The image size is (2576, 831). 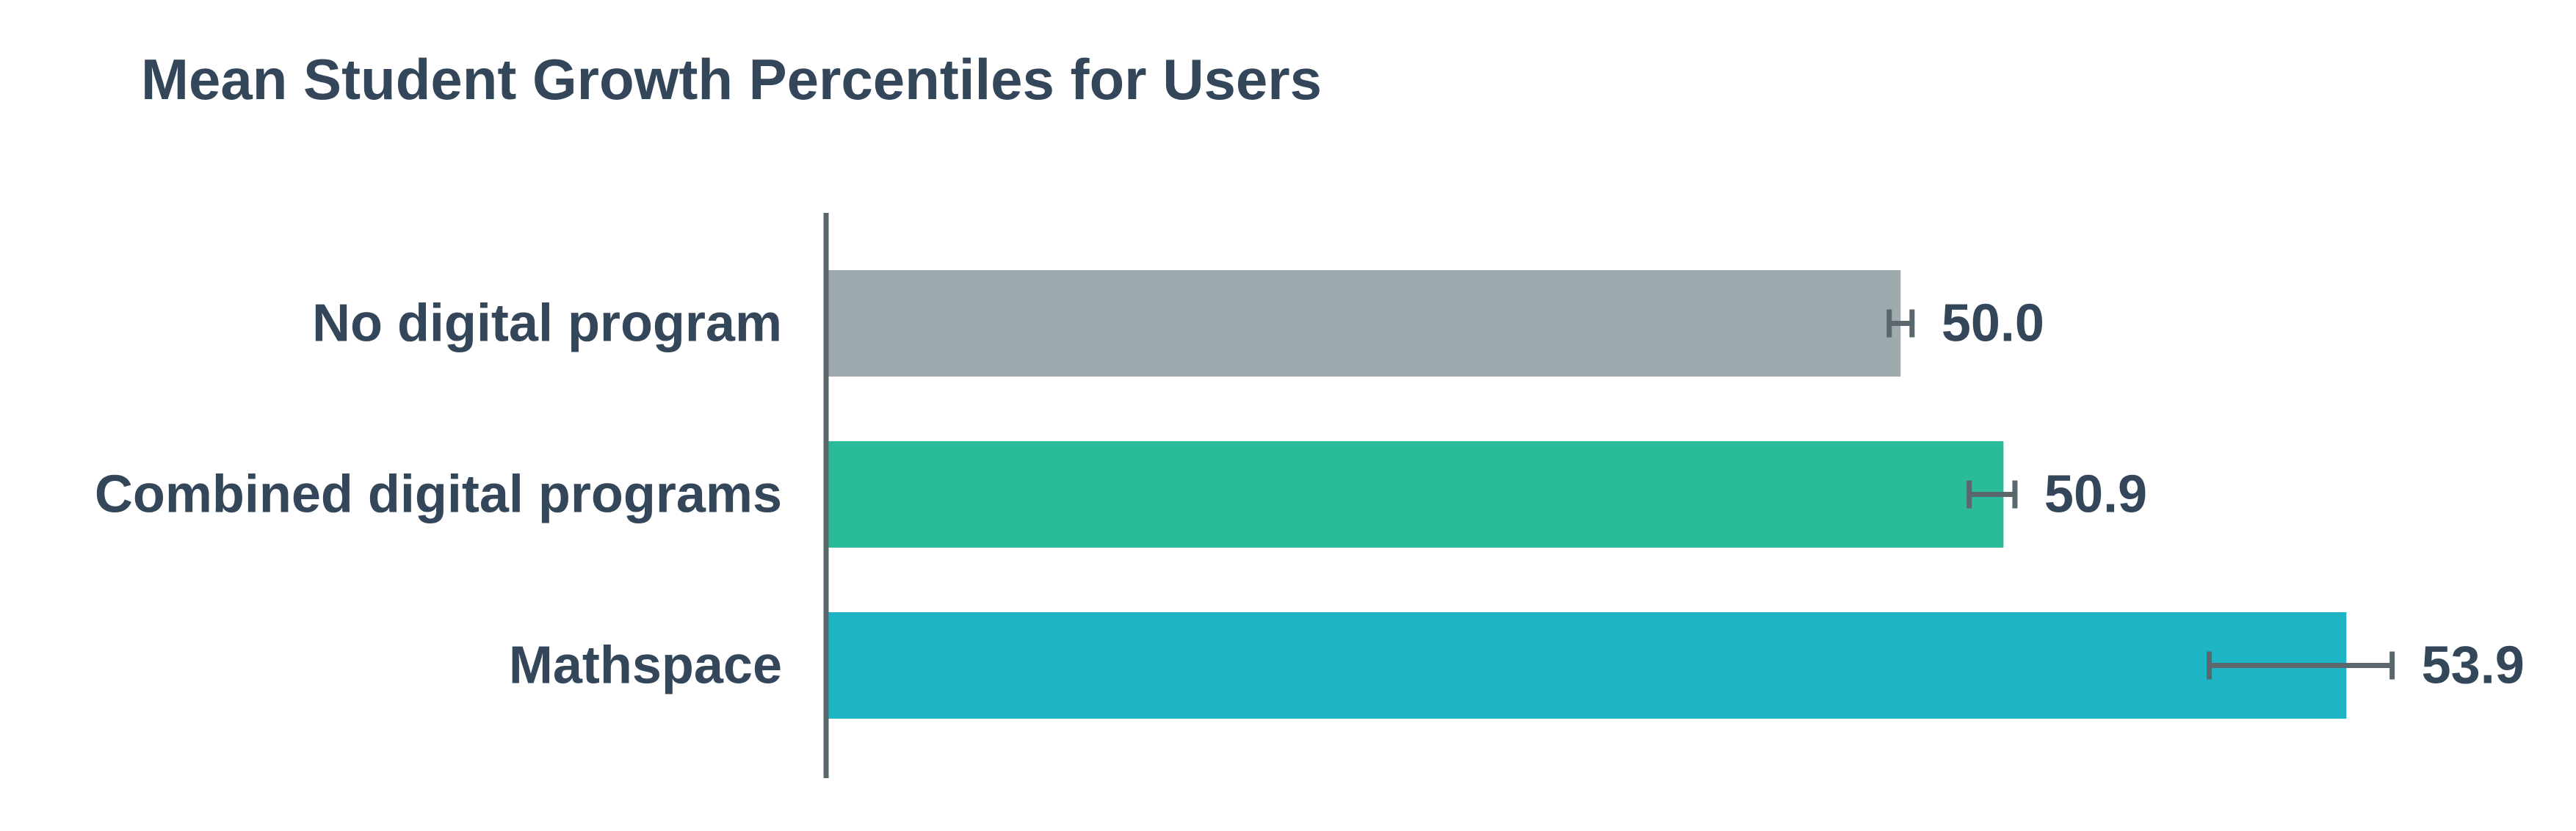 What do you see at coordinates (1415, 494) in the screenshot?
I see `bar-combined-digital-programs` at bounding box center [1415, 494].